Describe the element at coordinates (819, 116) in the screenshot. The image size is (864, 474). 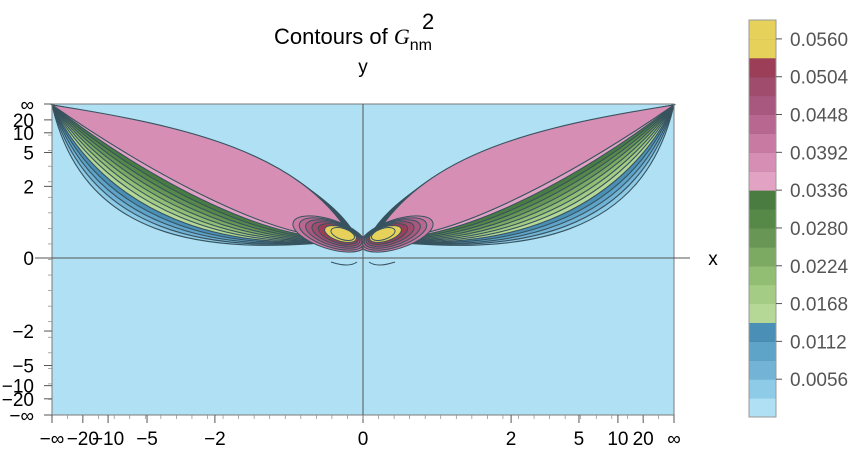
I see `legend-label: 0.0448` at that location.